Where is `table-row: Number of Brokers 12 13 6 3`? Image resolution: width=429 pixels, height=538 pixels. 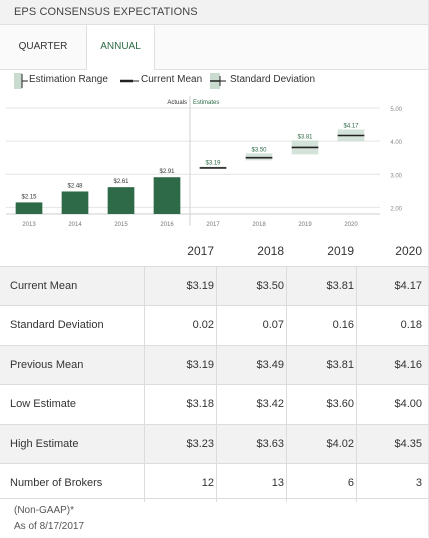 table-row: Number of Brokers 12 13 6 3 is located at coordinates (214, 482).